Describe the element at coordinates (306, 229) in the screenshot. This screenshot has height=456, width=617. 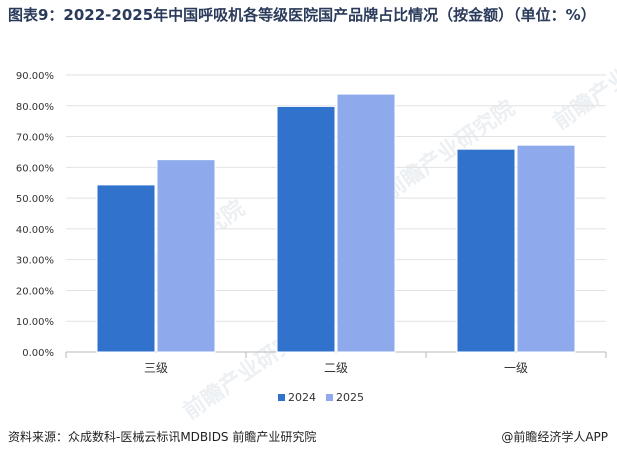
I see `bar-2024-二级` at that location.